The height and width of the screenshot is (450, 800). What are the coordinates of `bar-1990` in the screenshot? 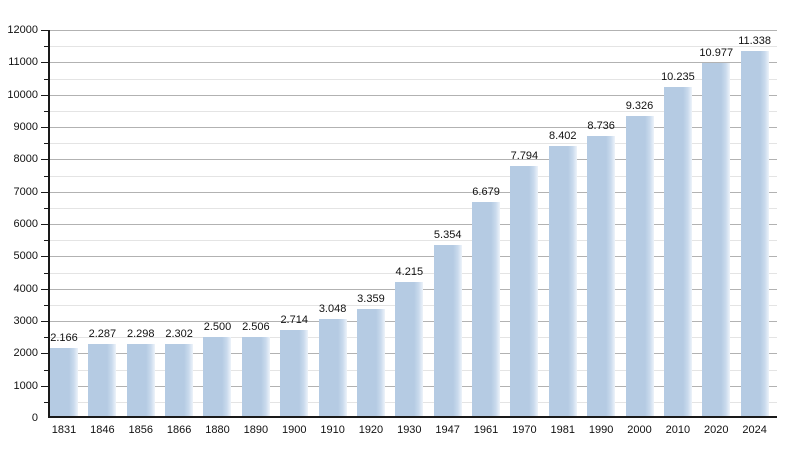 It's located at (601, 275).